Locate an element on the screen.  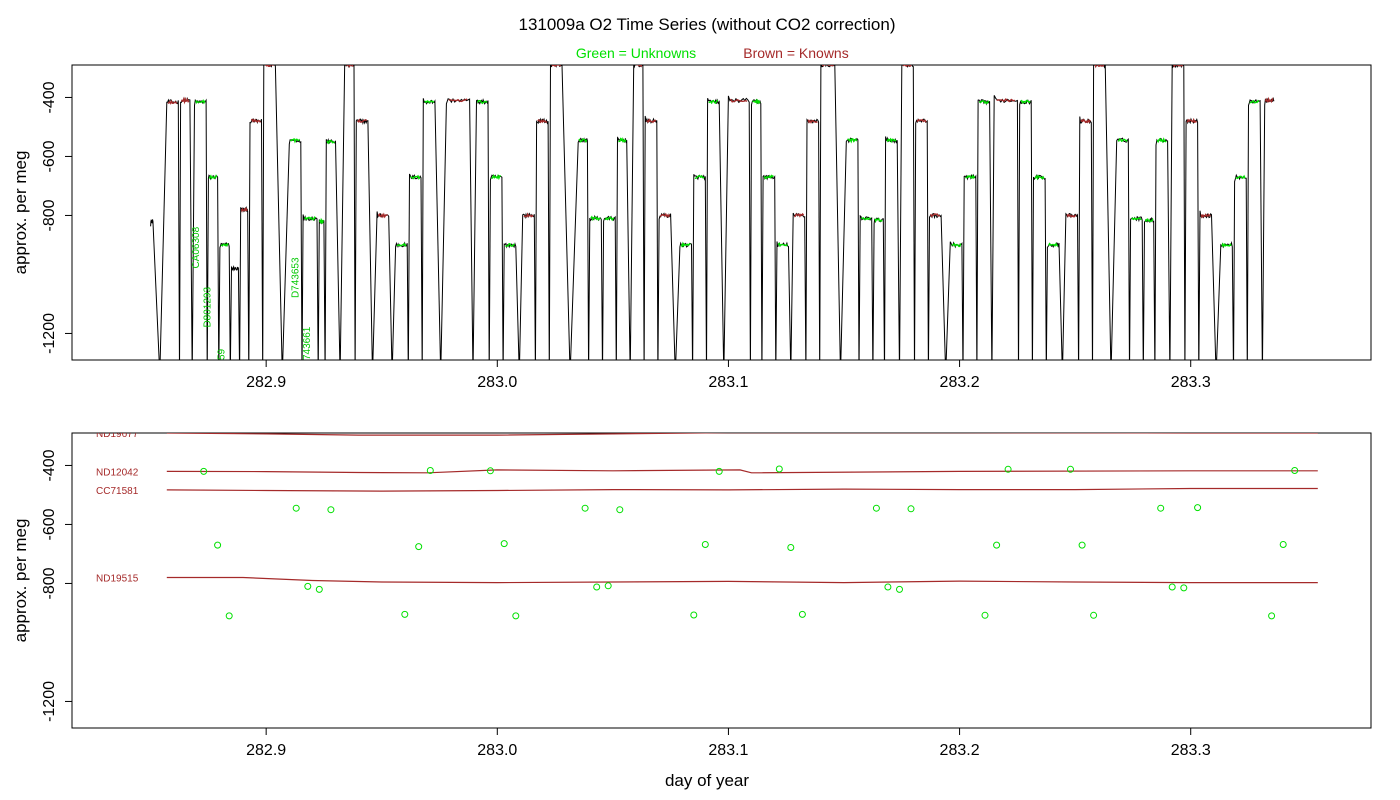
x-tick-label: 283.0 is located at coordinates (497, 382).